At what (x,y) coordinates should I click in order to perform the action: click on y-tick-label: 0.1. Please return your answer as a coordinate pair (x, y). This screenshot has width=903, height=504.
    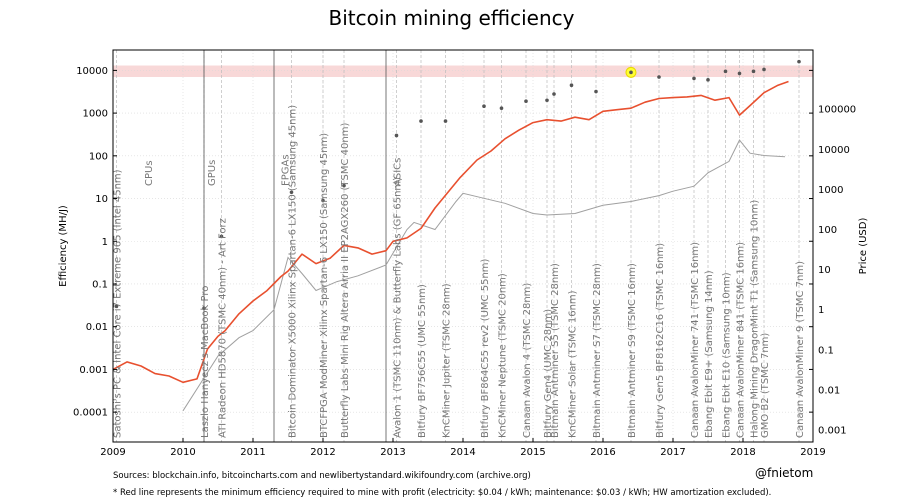
    Looking at the image, I should click on (100, 284).